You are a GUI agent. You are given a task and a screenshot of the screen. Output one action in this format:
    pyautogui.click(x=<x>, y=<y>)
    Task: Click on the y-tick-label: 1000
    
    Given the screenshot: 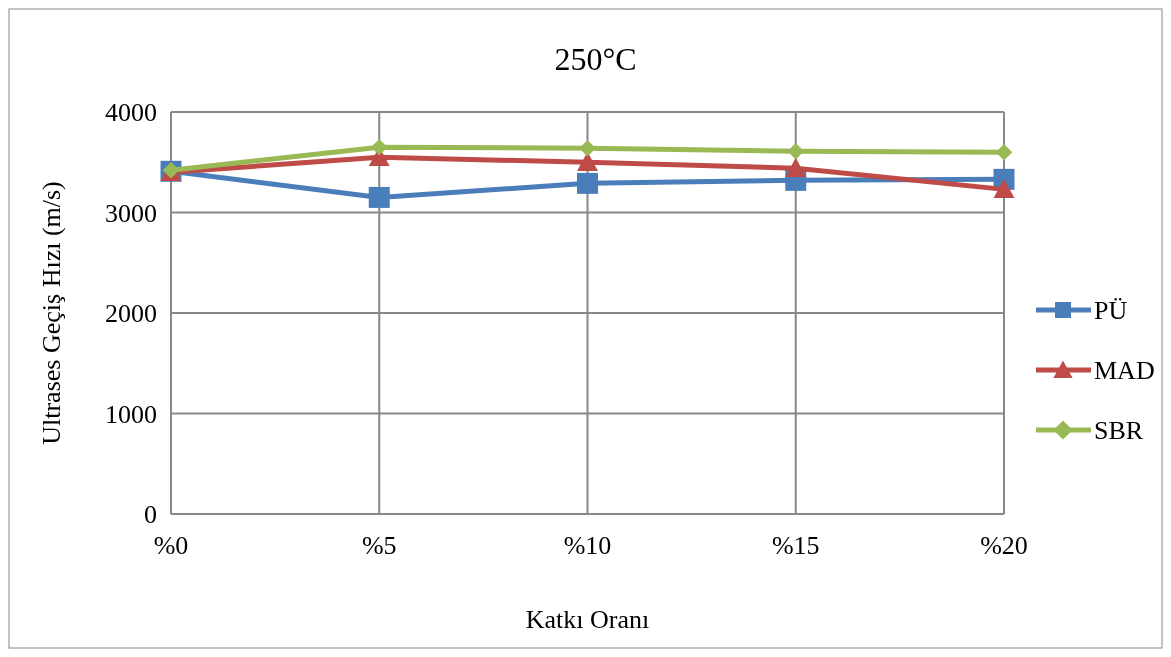 What is the action you would take?
    pyautogui.click(x=131, y=414)
    